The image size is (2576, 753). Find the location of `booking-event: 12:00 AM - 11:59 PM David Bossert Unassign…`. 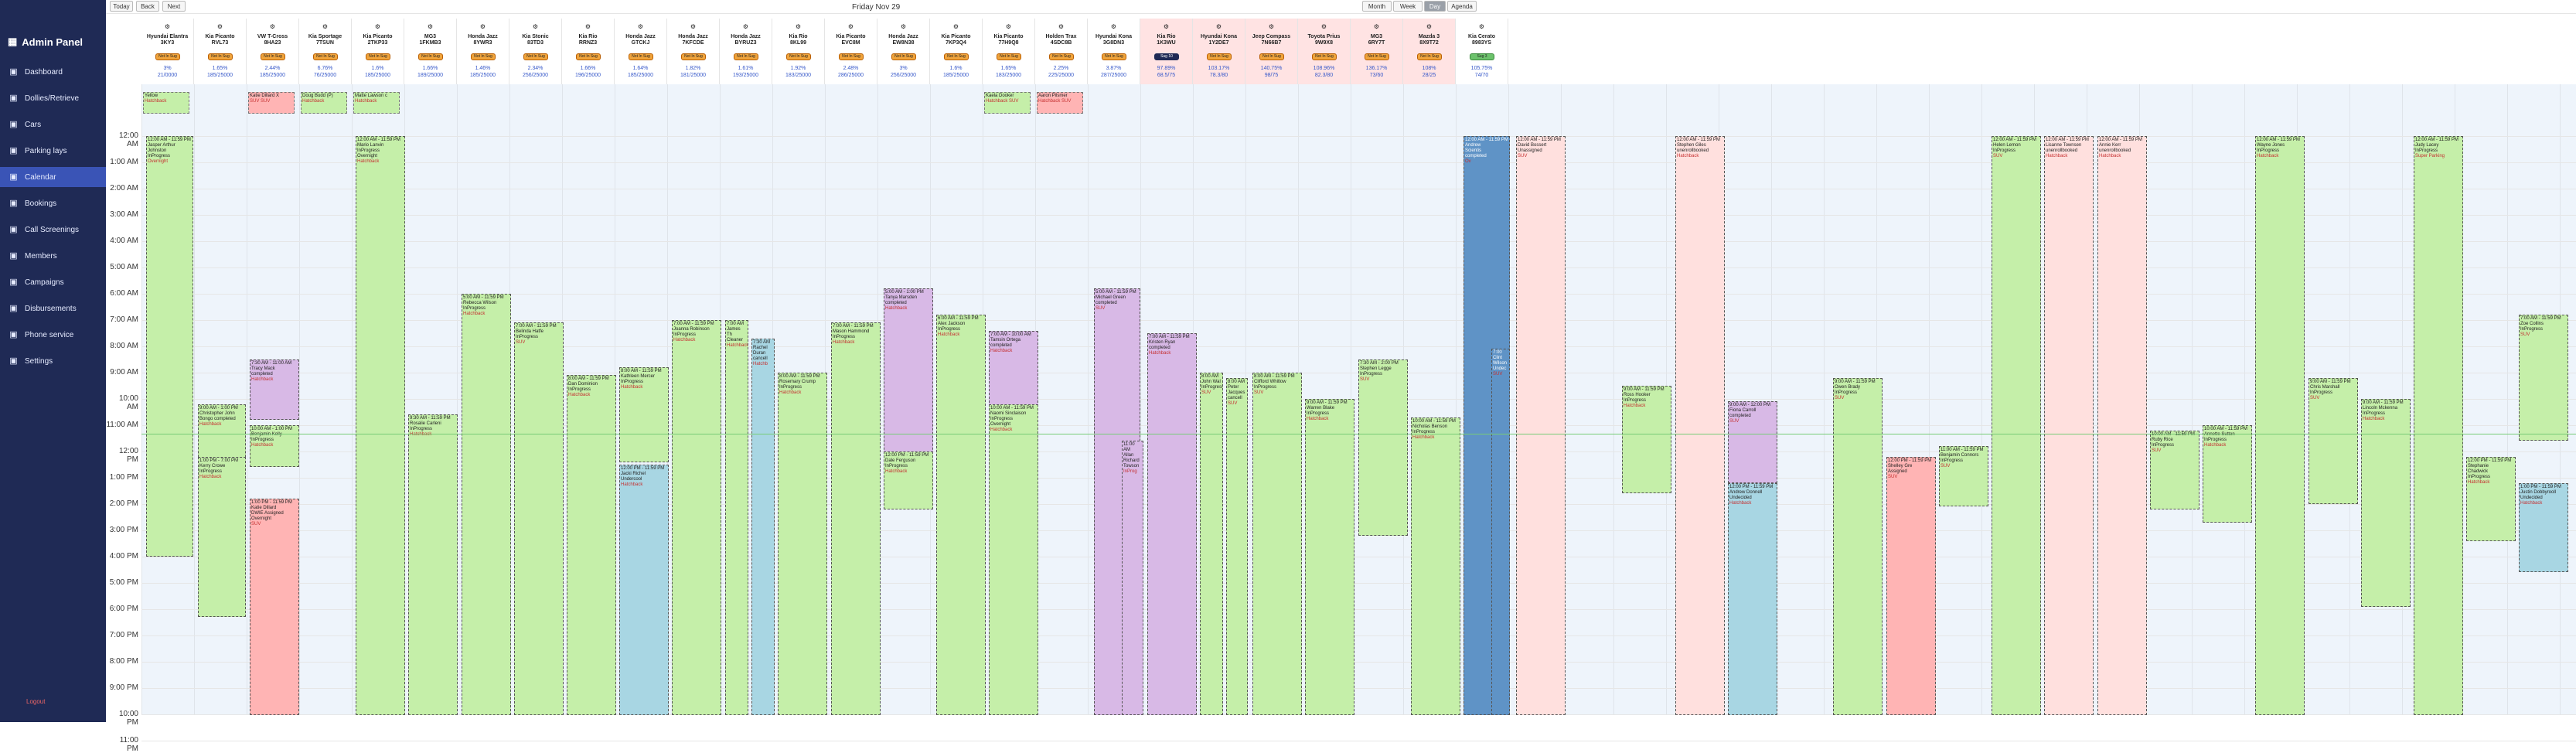

booking-event: 12:00 AM - 11:59 PM David Bossert Unassign… is located at coordinates (1541, 425).